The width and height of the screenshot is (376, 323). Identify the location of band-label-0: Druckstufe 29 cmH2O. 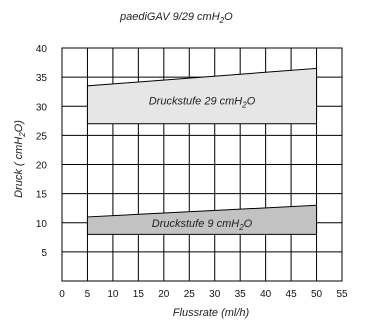
(202, 102).